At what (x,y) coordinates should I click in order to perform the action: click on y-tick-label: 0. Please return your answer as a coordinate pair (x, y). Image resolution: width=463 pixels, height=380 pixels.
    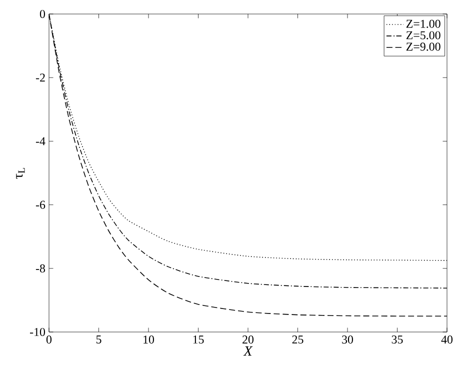
    Looking at the image, I should click on (43, 14).